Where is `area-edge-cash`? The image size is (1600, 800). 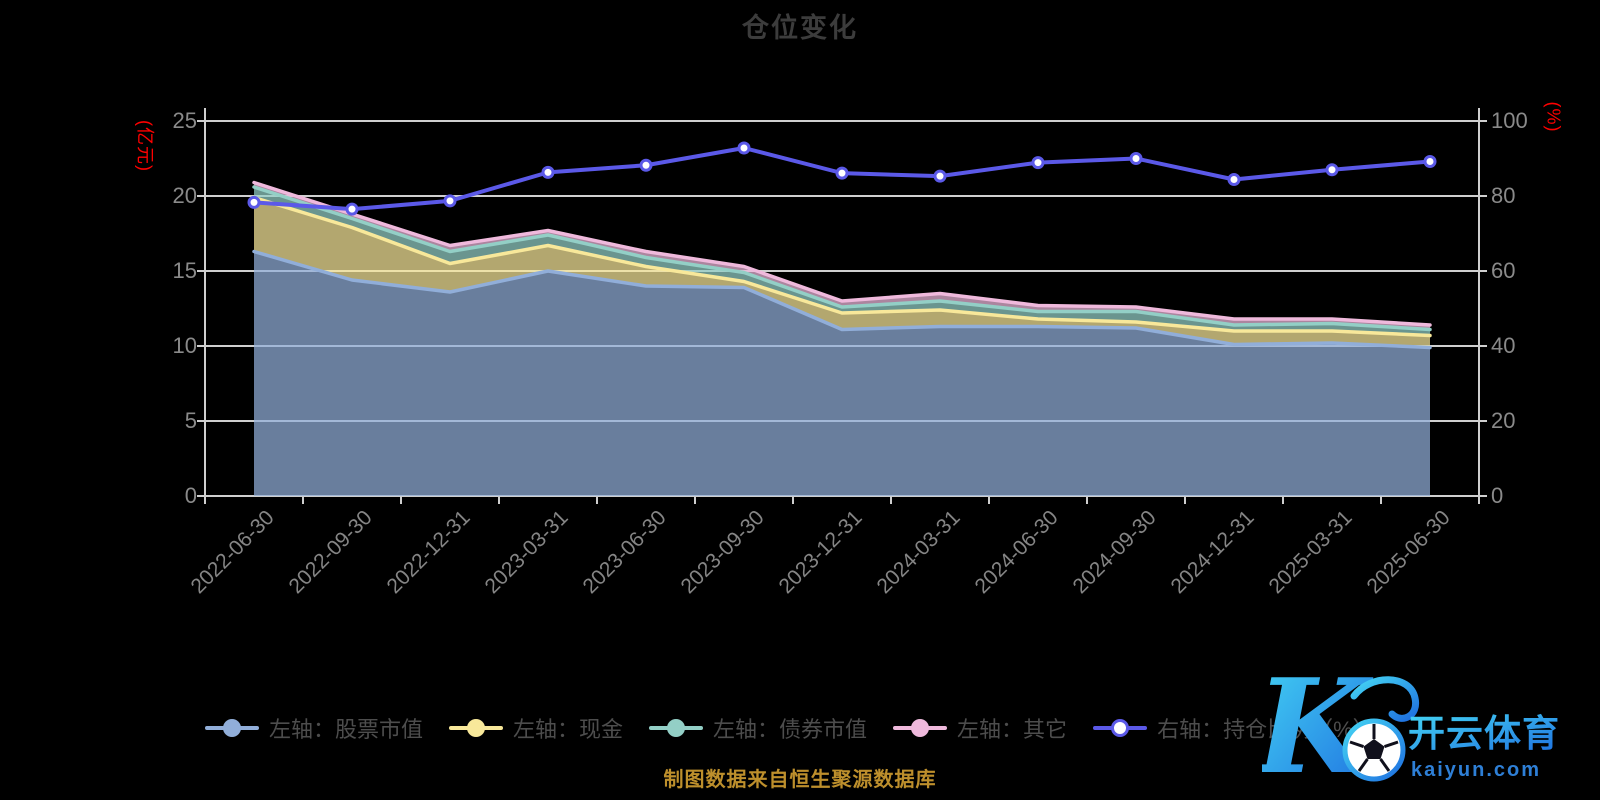
area-edge-cash is located at coordinates (842, 266).